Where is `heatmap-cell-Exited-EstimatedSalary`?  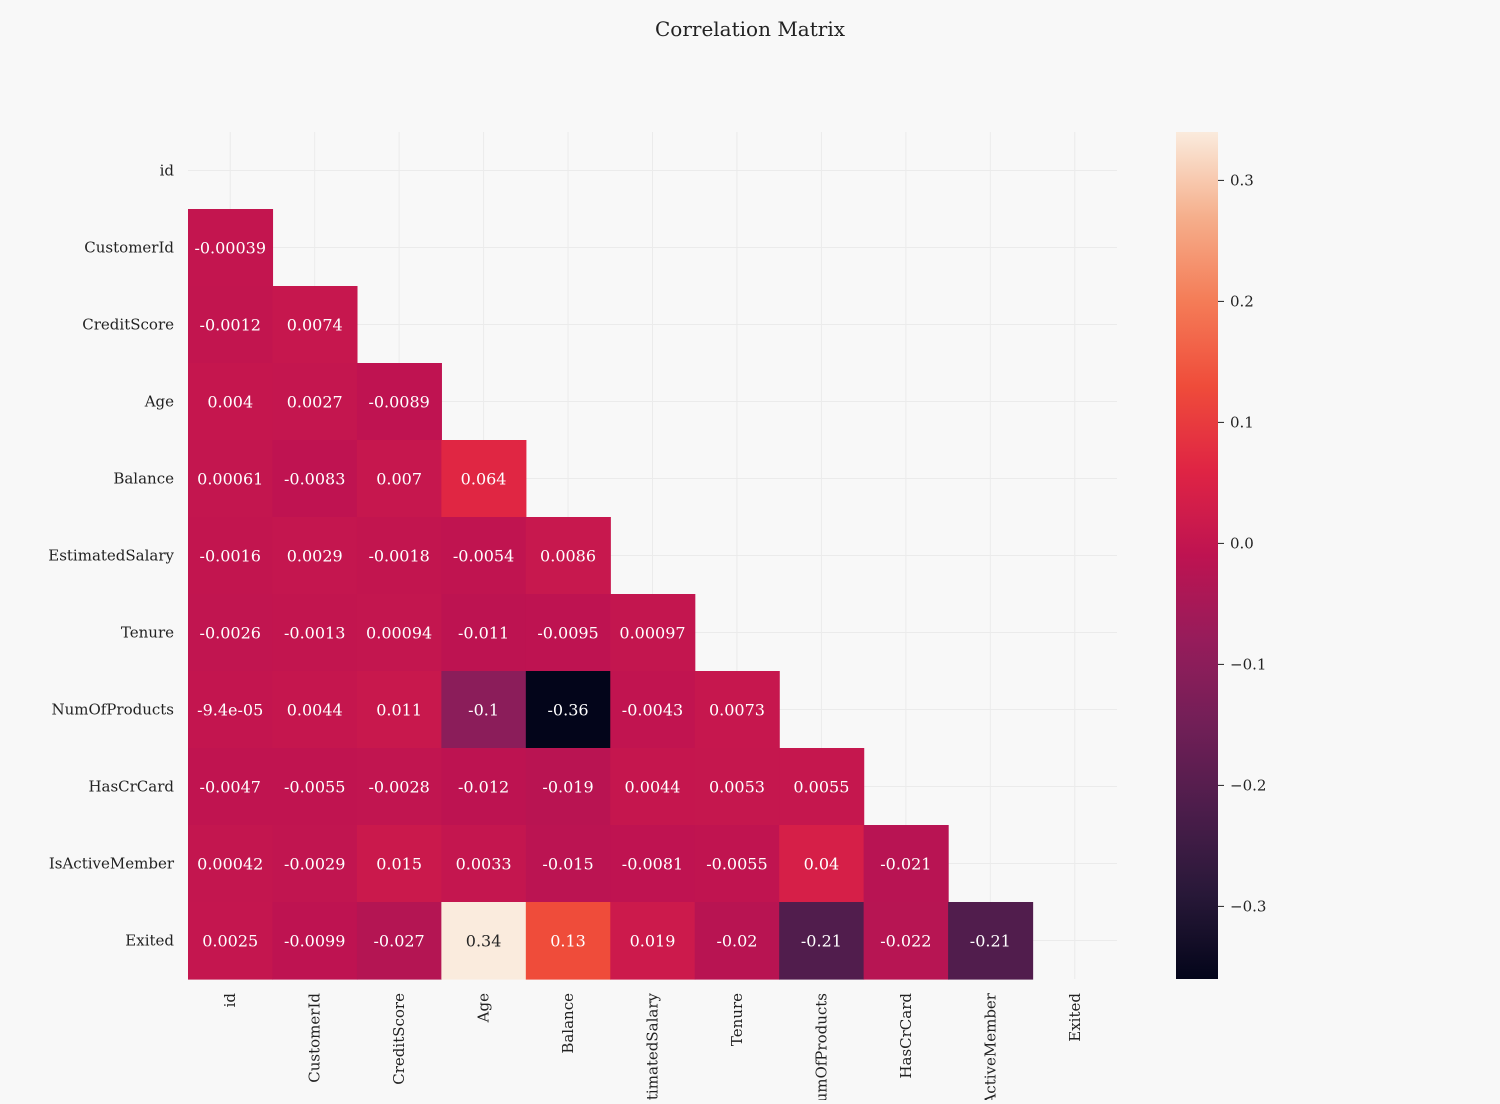 heatmap-cell-Exited-EstimatedSalary is located at coordinates (653, 941).